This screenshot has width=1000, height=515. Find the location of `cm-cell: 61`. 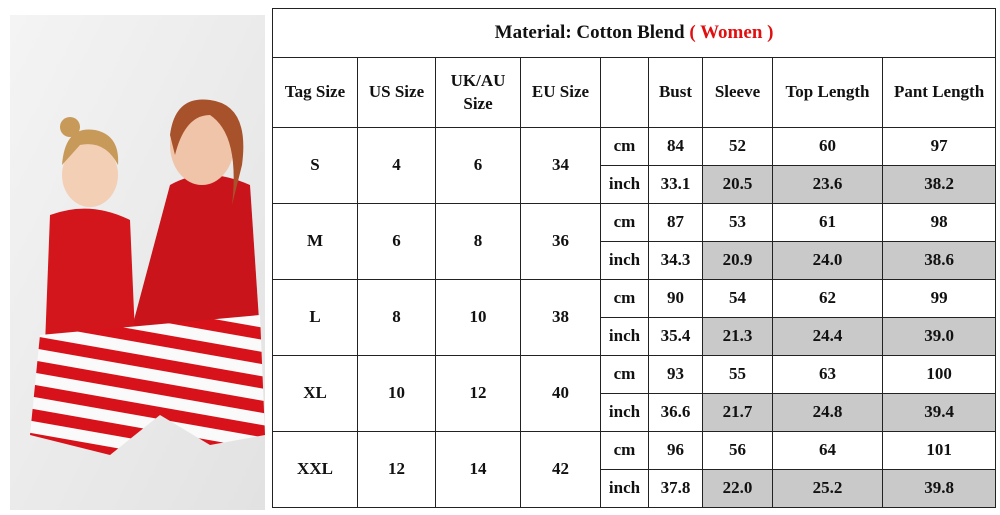

cm-cell: 61 is located at coordinates (827, 222).